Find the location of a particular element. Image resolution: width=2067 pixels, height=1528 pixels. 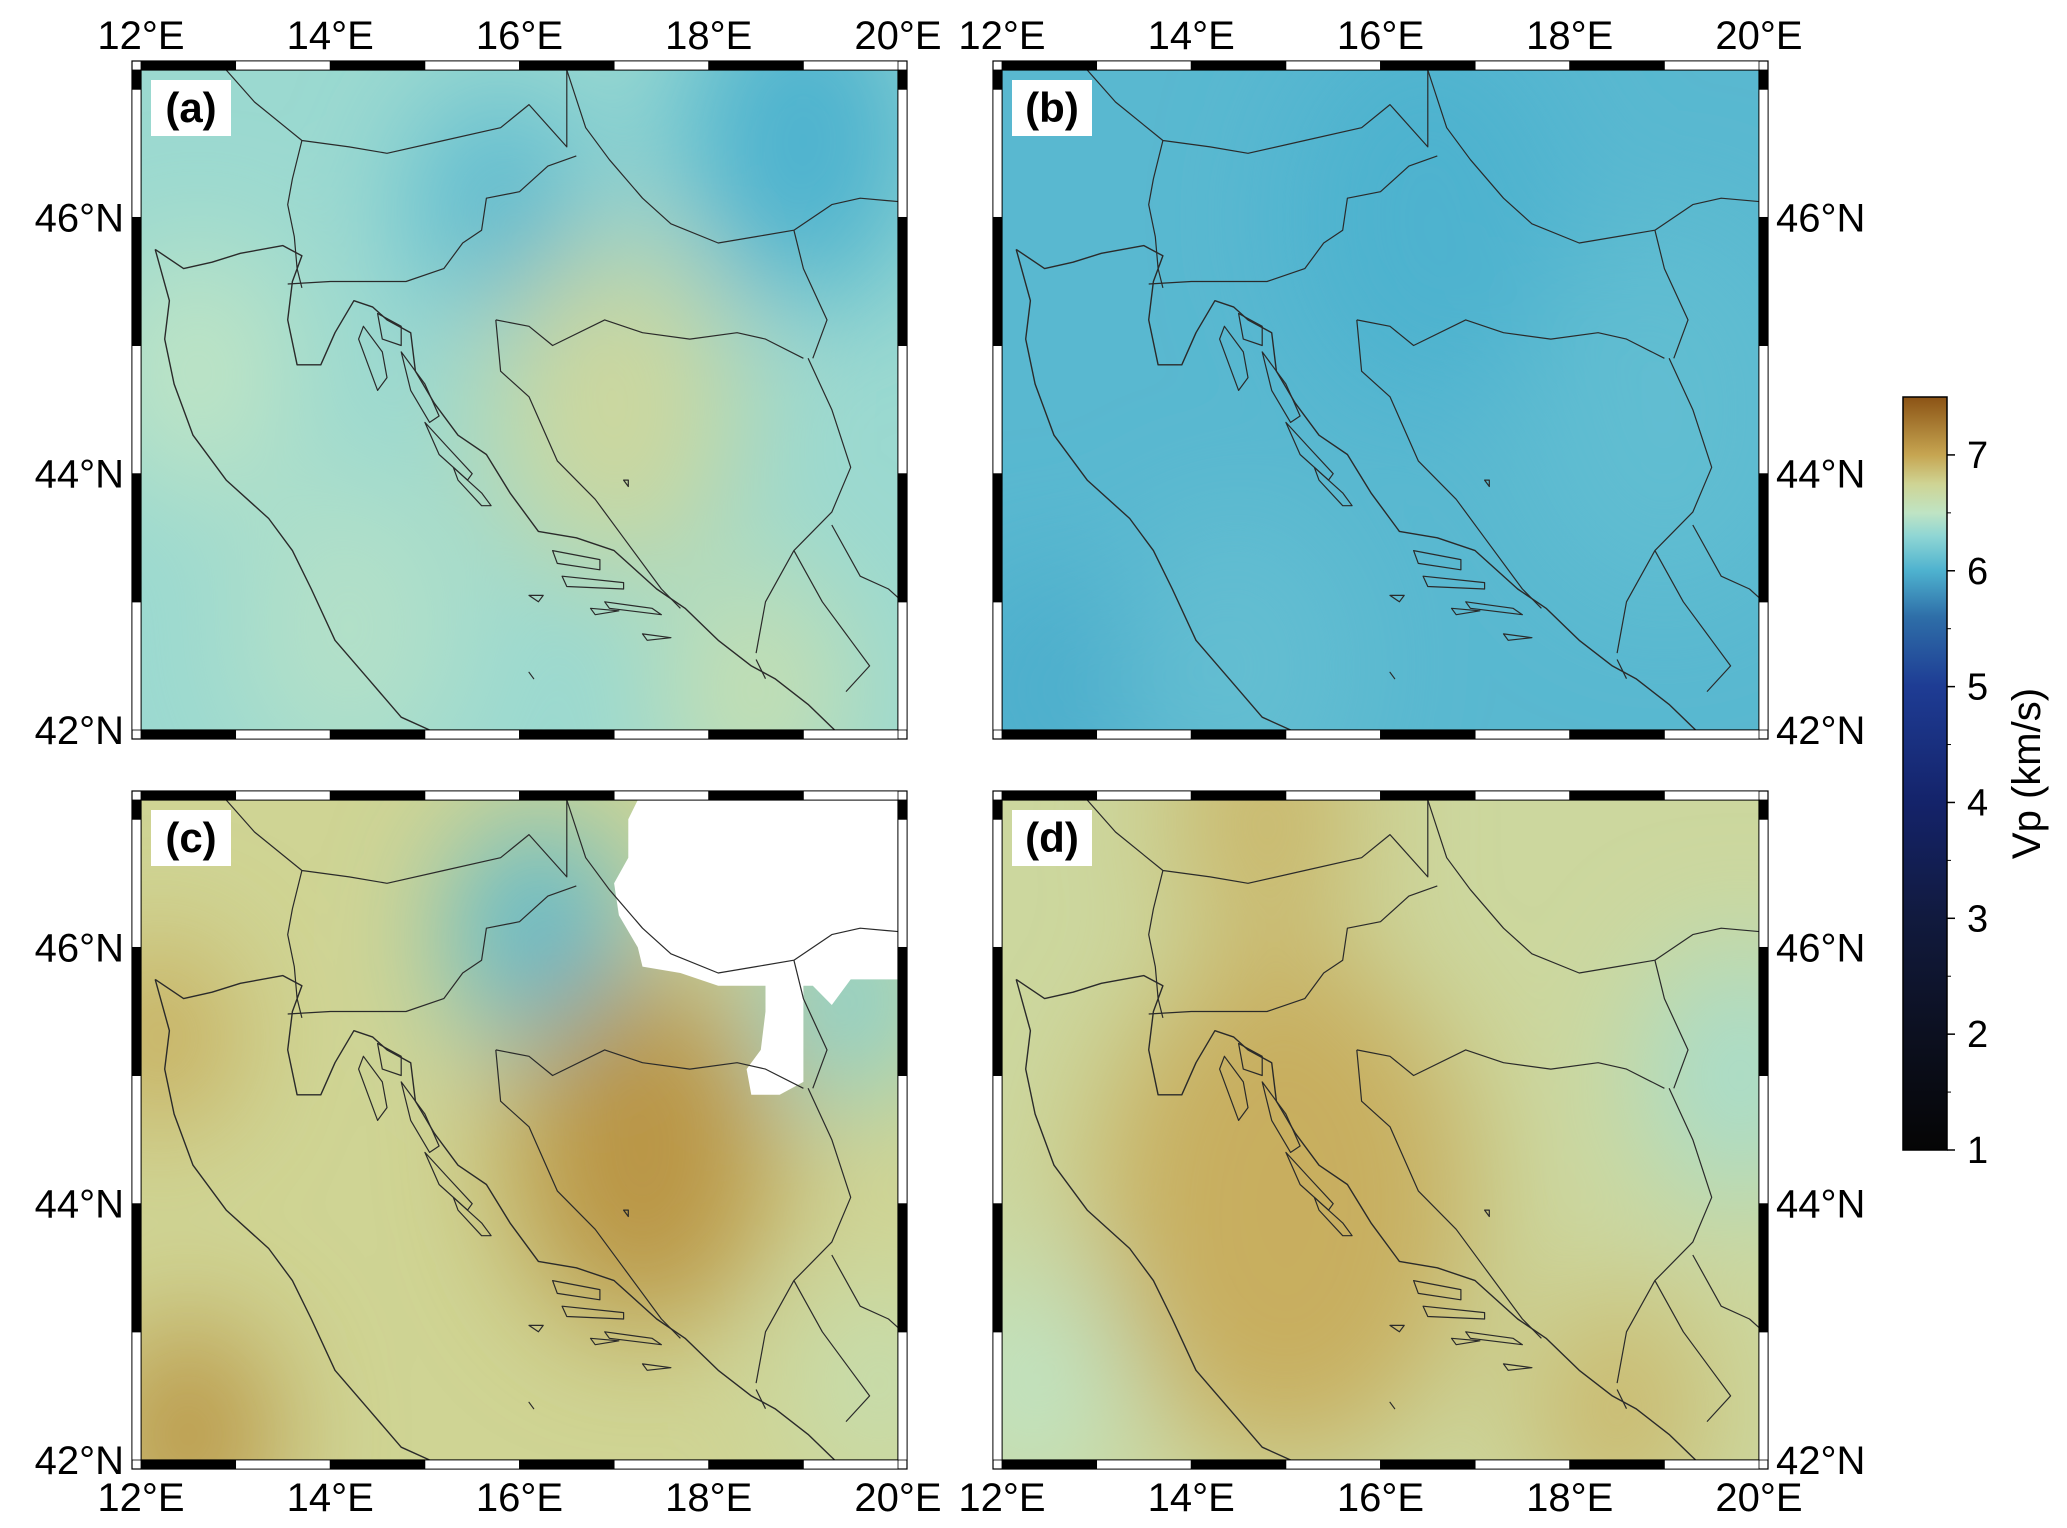

colorbar-tick-label: 3 is located at coordinates (1977, 919).